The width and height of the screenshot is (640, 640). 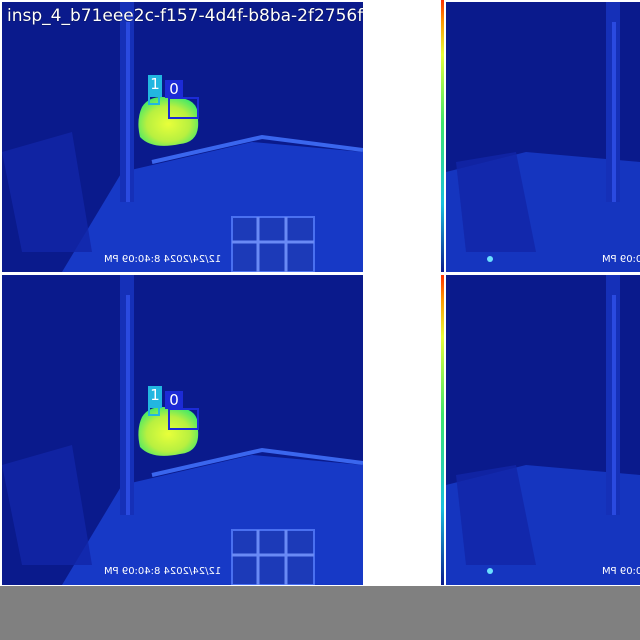 What do you see at coordinates (320, 613) in the screenshot?
I see `bottom-band` at bounding box center [320, 613].